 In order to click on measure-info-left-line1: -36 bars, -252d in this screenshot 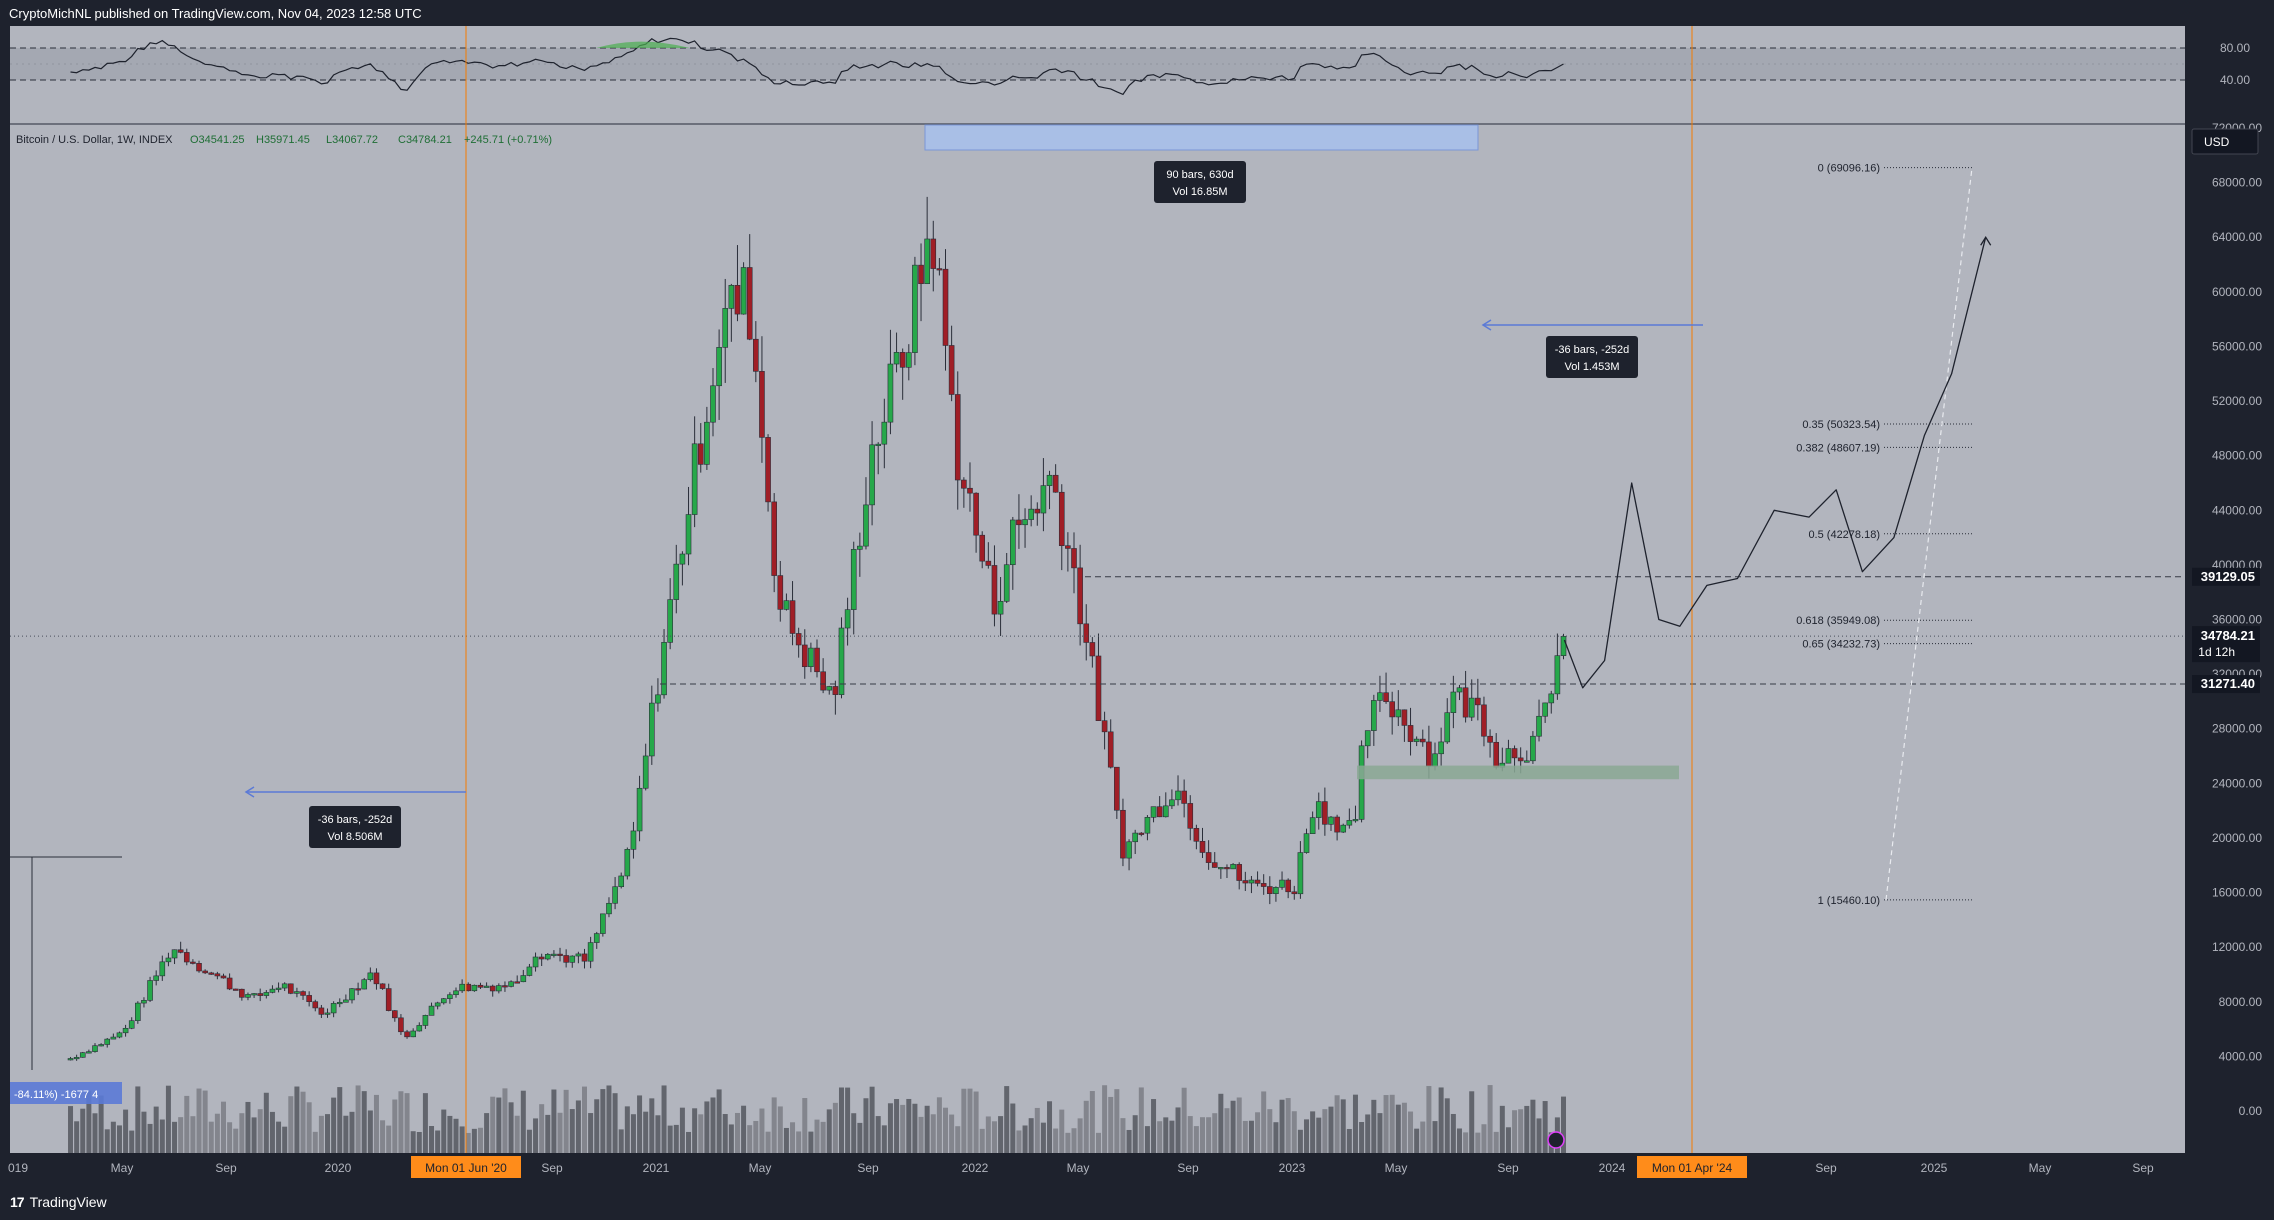, I will do `click(355, 820)`.